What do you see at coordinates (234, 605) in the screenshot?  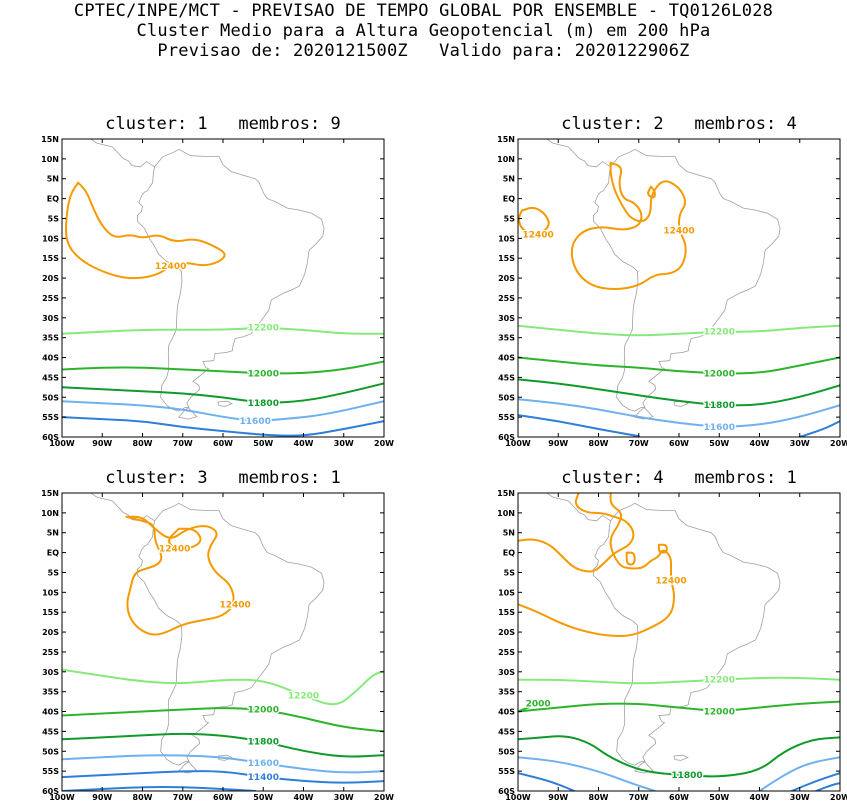 I see `contour-label-12400-0: 12400` at bounding box center [234, 605].